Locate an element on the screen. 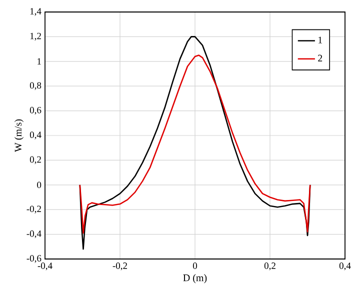  y-tick-label: 1,4 is located at coordinates (36, 12).